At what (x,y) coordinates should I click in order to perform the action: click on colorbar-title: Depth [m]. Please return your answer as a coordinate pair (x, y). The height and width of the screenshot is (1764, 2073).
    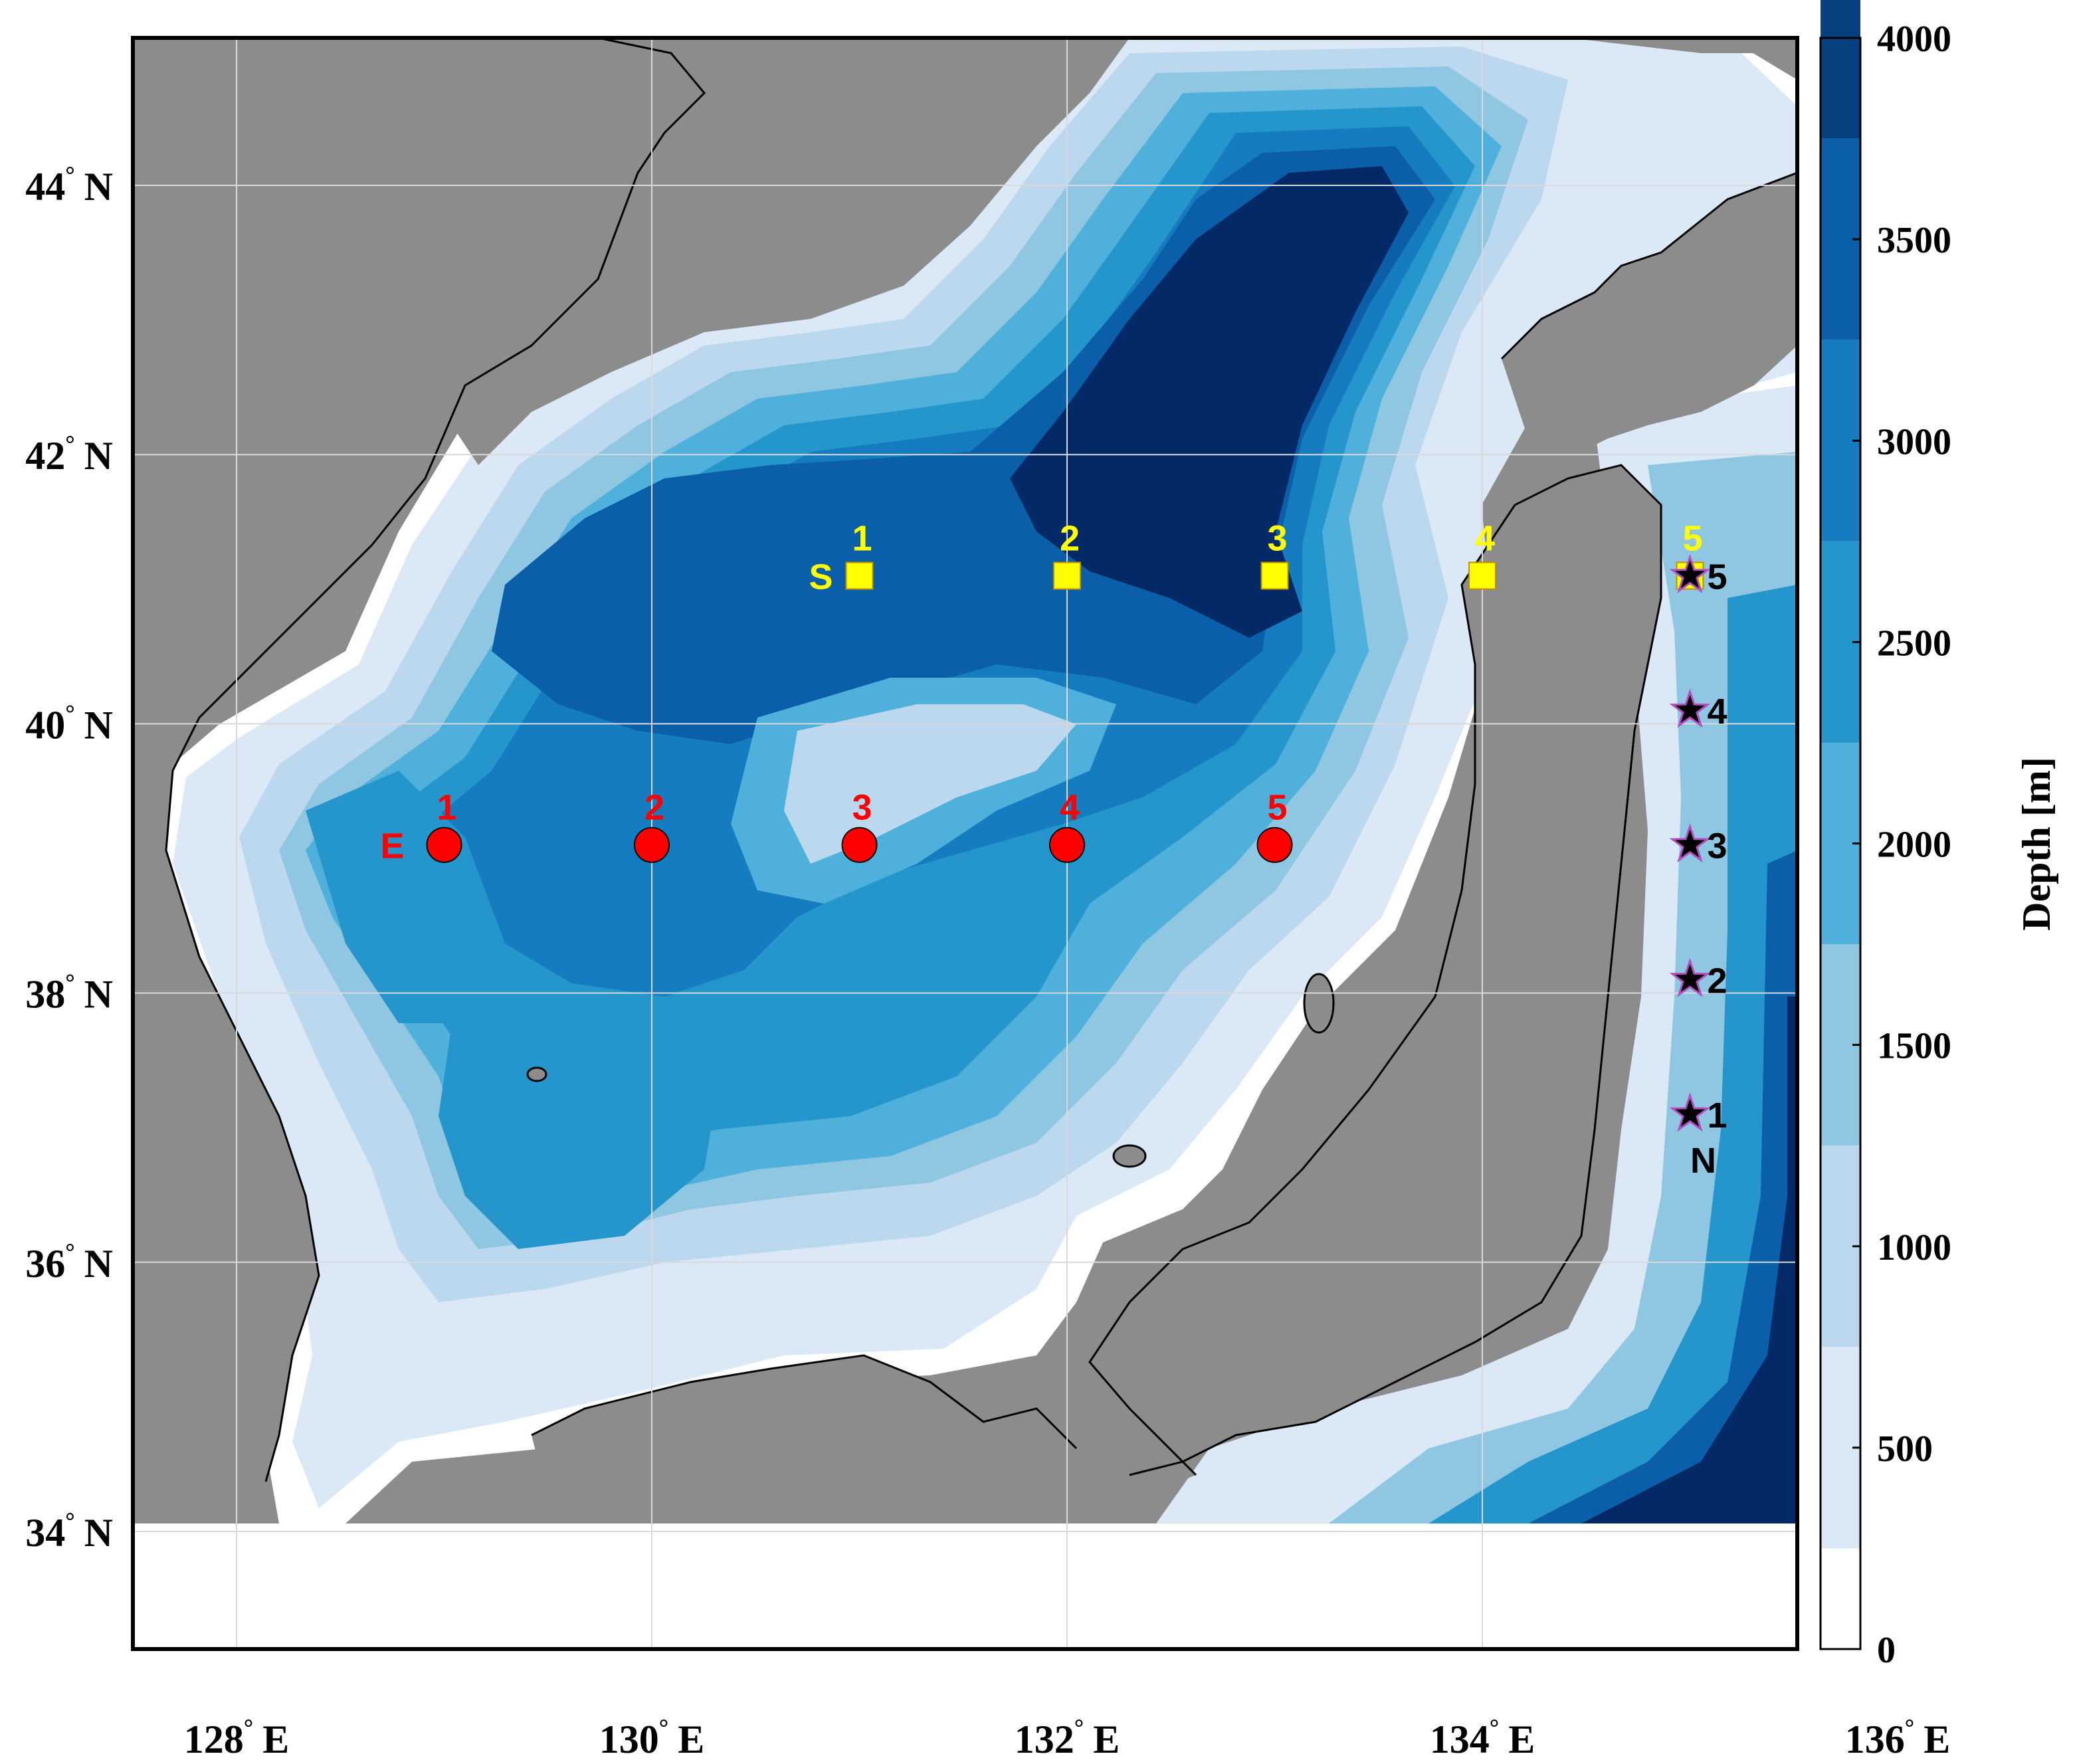
    Looking at the image, I should click on (2036, 844).